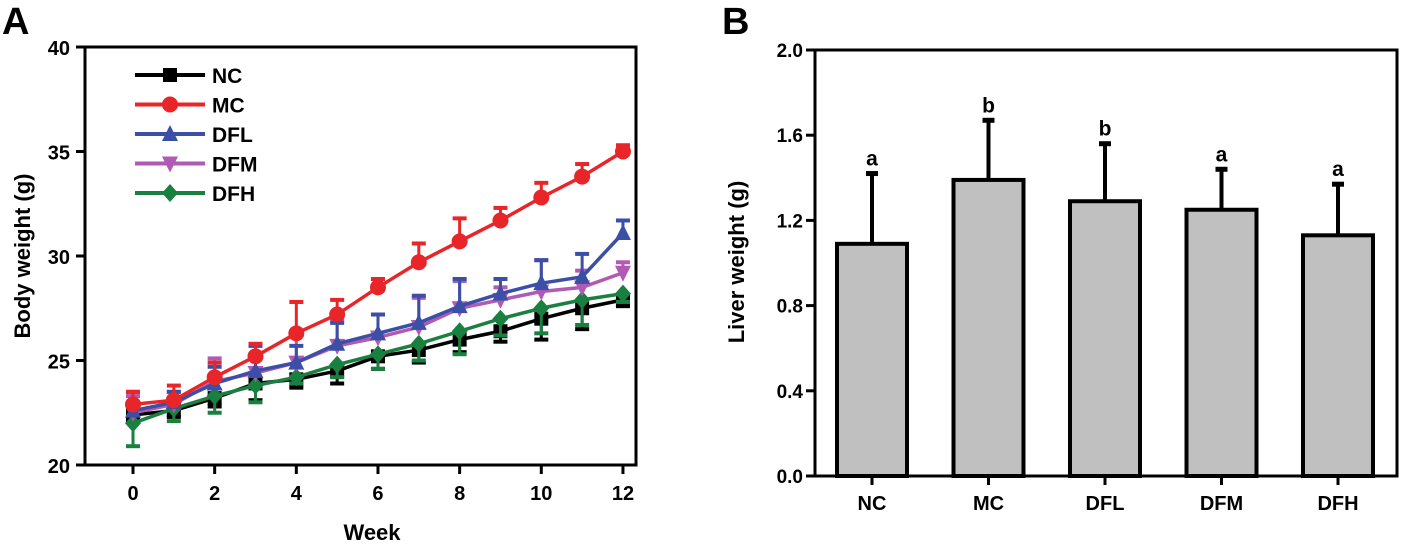 This screenshot has width=1417, height=544. Describe the element at coordinates (233, 194) in the screenshot. I see `legend-label-DFH: DFH` at that location.